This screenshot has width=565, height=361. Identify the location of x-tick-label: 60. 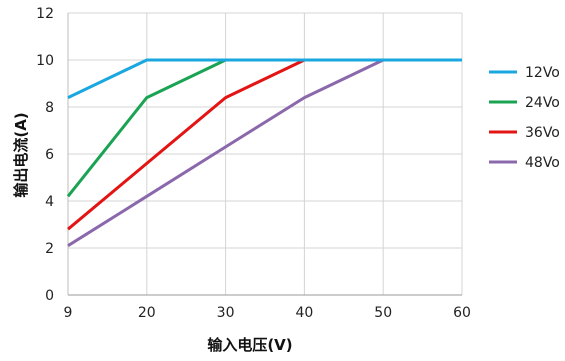
(462, 313).